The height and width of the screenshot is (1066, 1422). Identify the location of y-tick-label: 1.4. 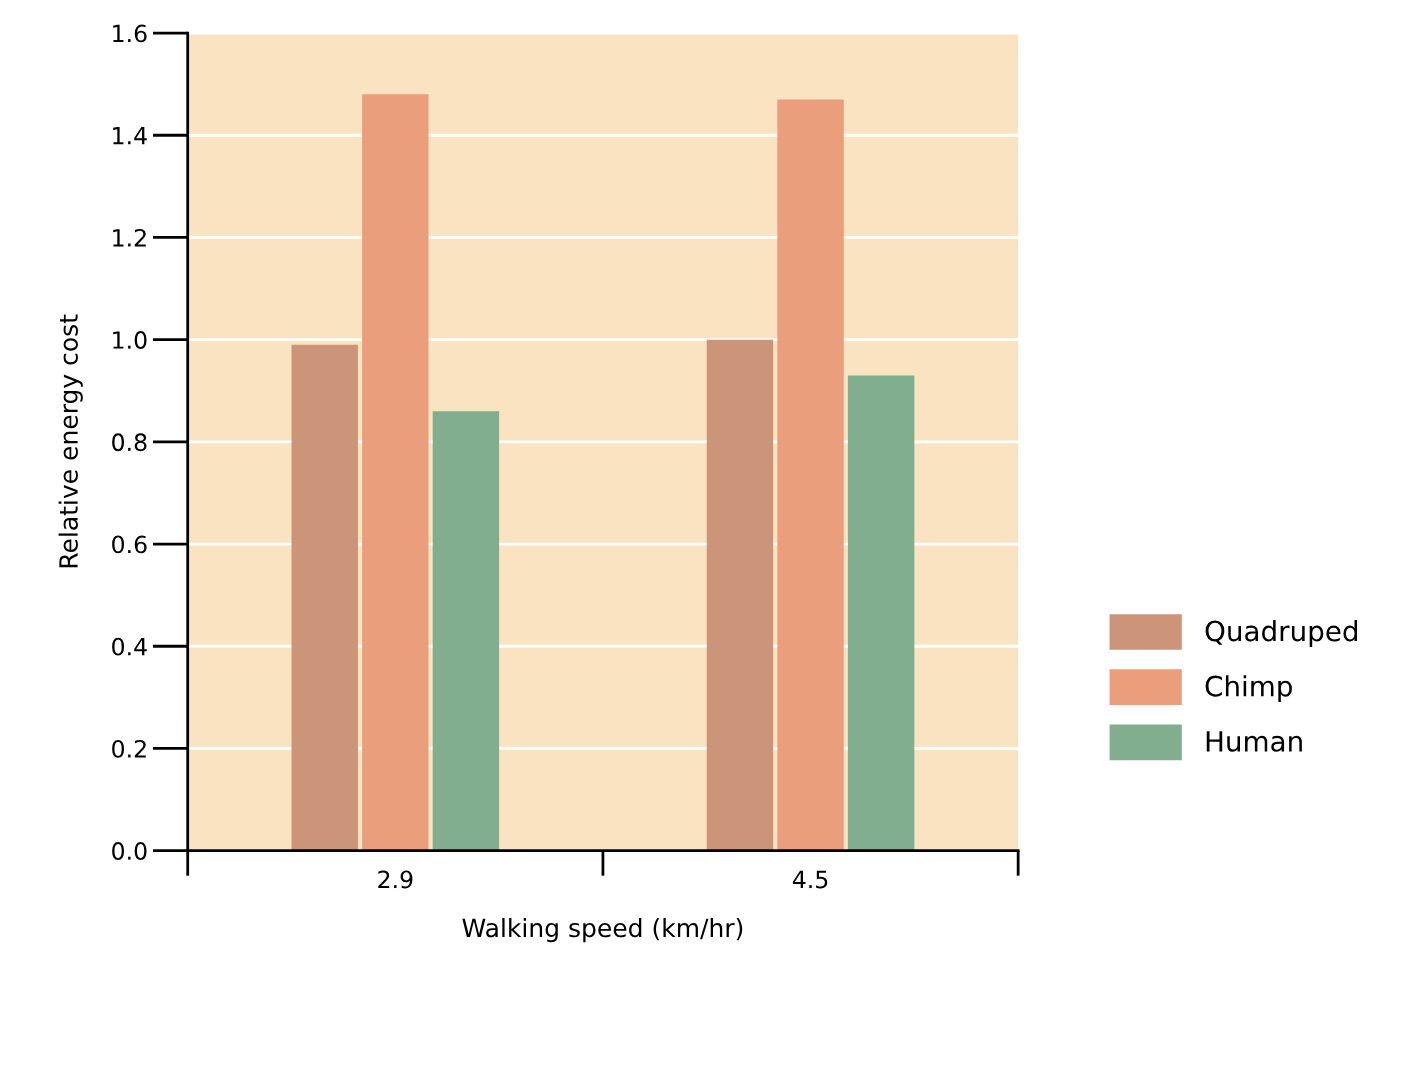
(130, 136).